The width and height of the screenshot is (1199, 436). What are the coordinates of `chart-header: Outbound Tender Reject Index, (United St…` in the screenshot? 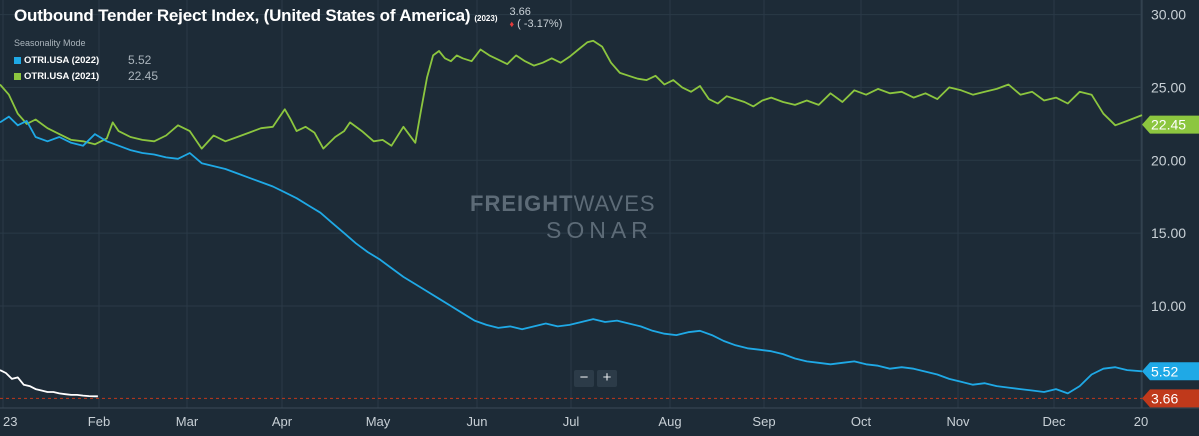 It's located at (288, 18).